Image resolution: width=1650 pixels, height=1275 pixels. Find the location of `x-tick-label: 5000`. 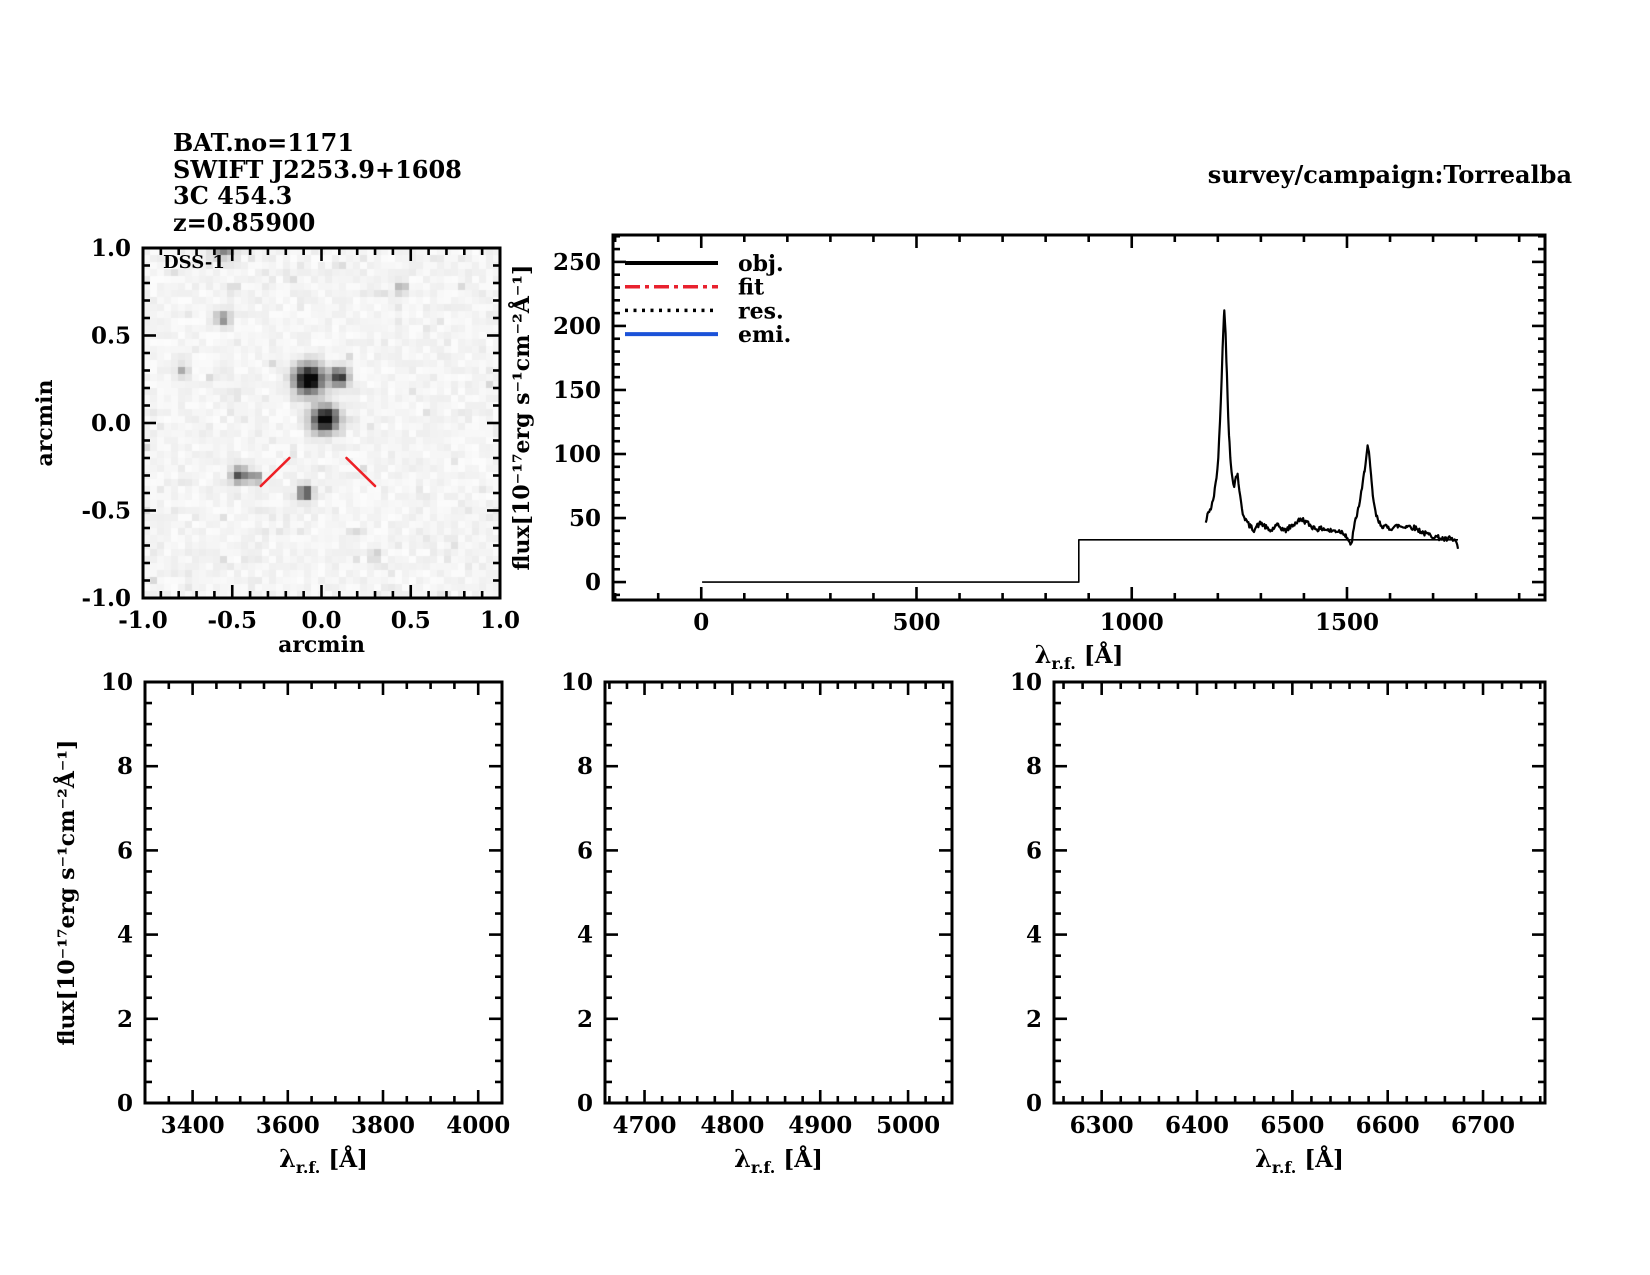

x-tick-label: 5000 is located at coordinates (908, 1125).